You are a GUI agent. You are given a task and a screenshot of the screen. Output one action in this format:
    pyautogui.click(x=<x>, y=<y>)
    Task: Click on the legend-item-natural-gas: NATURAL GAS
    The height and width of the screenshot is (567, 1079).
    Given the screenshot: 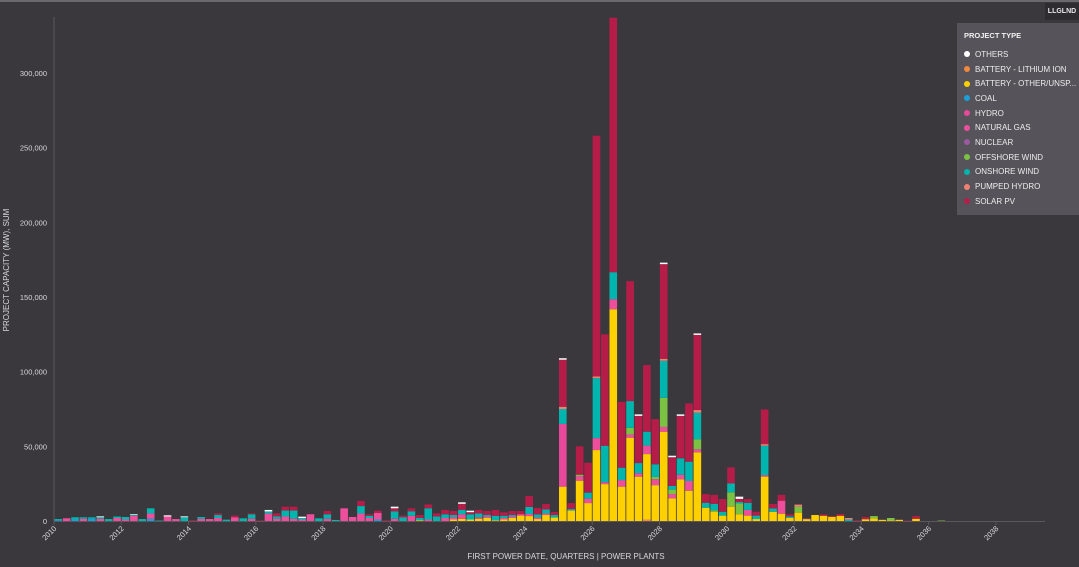 What is the action you would take?
    pyautogui.click(x=1021, y=127)
    